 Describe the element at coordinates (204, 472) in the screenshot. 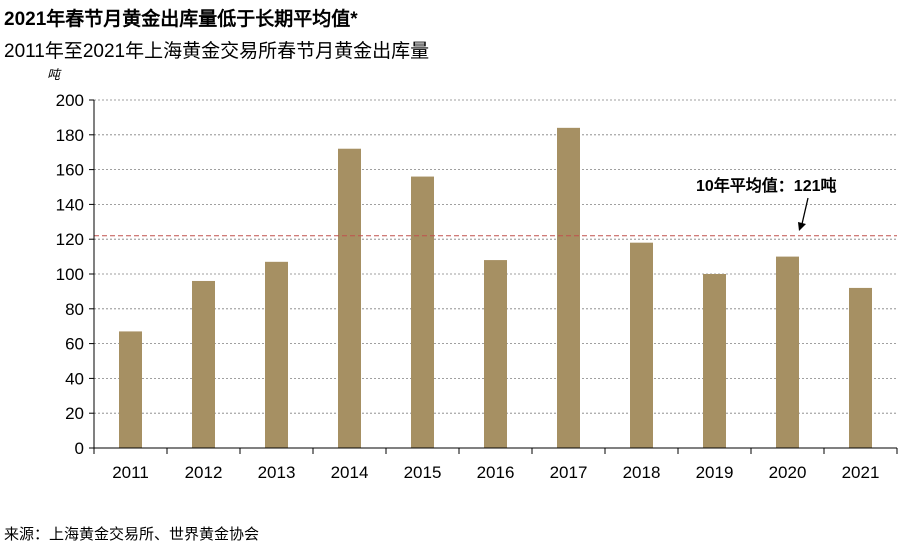

I see `x-tick-label: 2012` at that location.